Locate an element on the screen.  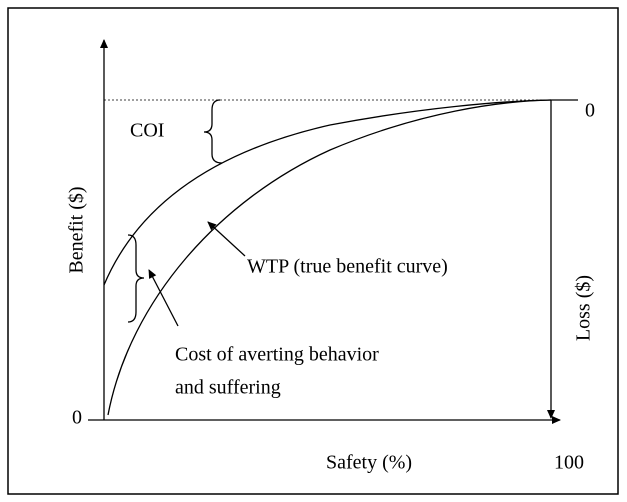
x-max-label: 100 is located at coordinates (569, 463).